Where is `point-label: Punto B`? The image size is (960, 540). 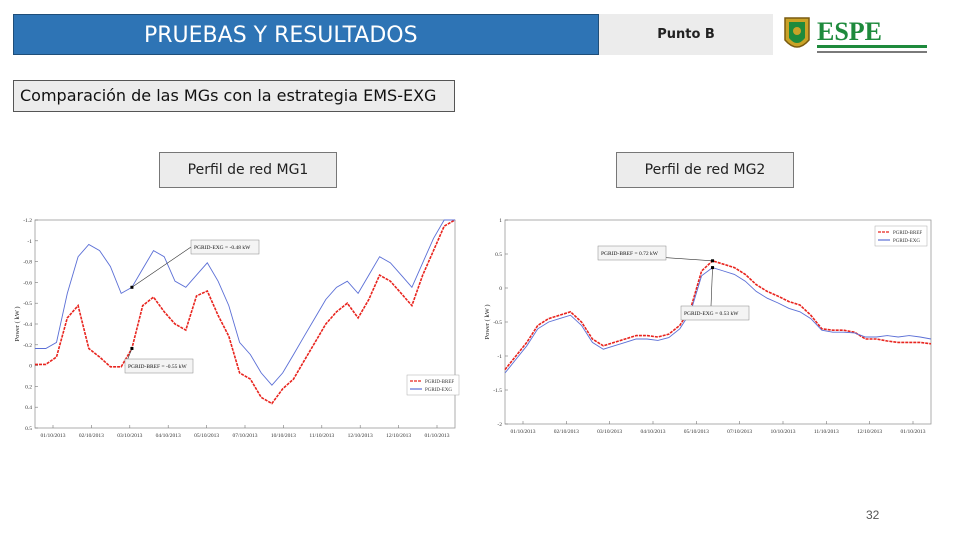 point-label: Punto B is located at coordinates (686, 34).